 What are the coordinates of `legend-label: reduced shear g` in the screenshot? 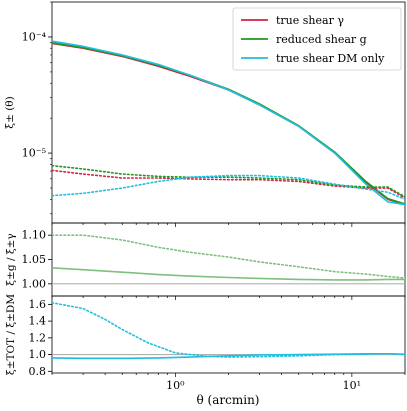 It's located at (321, 39).